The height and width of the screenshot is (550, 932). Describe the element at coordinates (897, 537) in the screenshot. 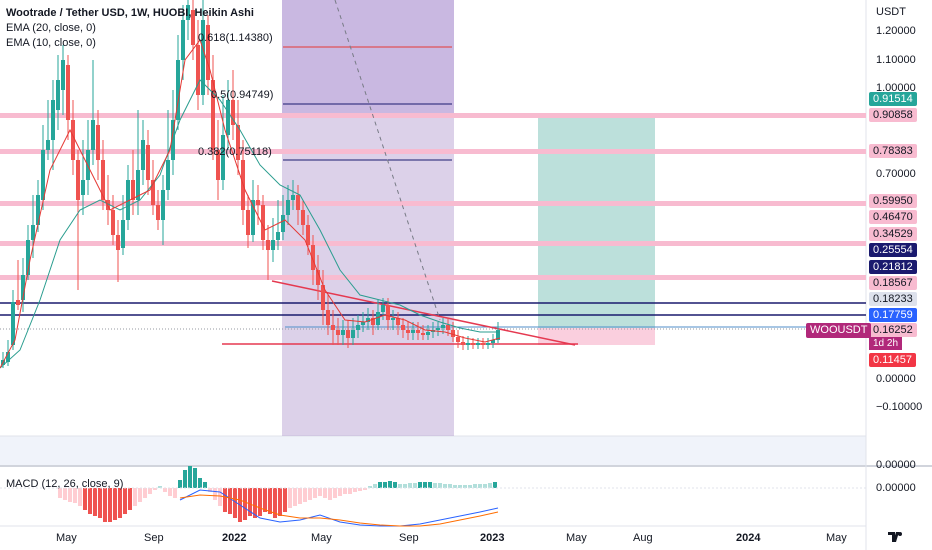

I see `tradingview-logo-icon` at that location.